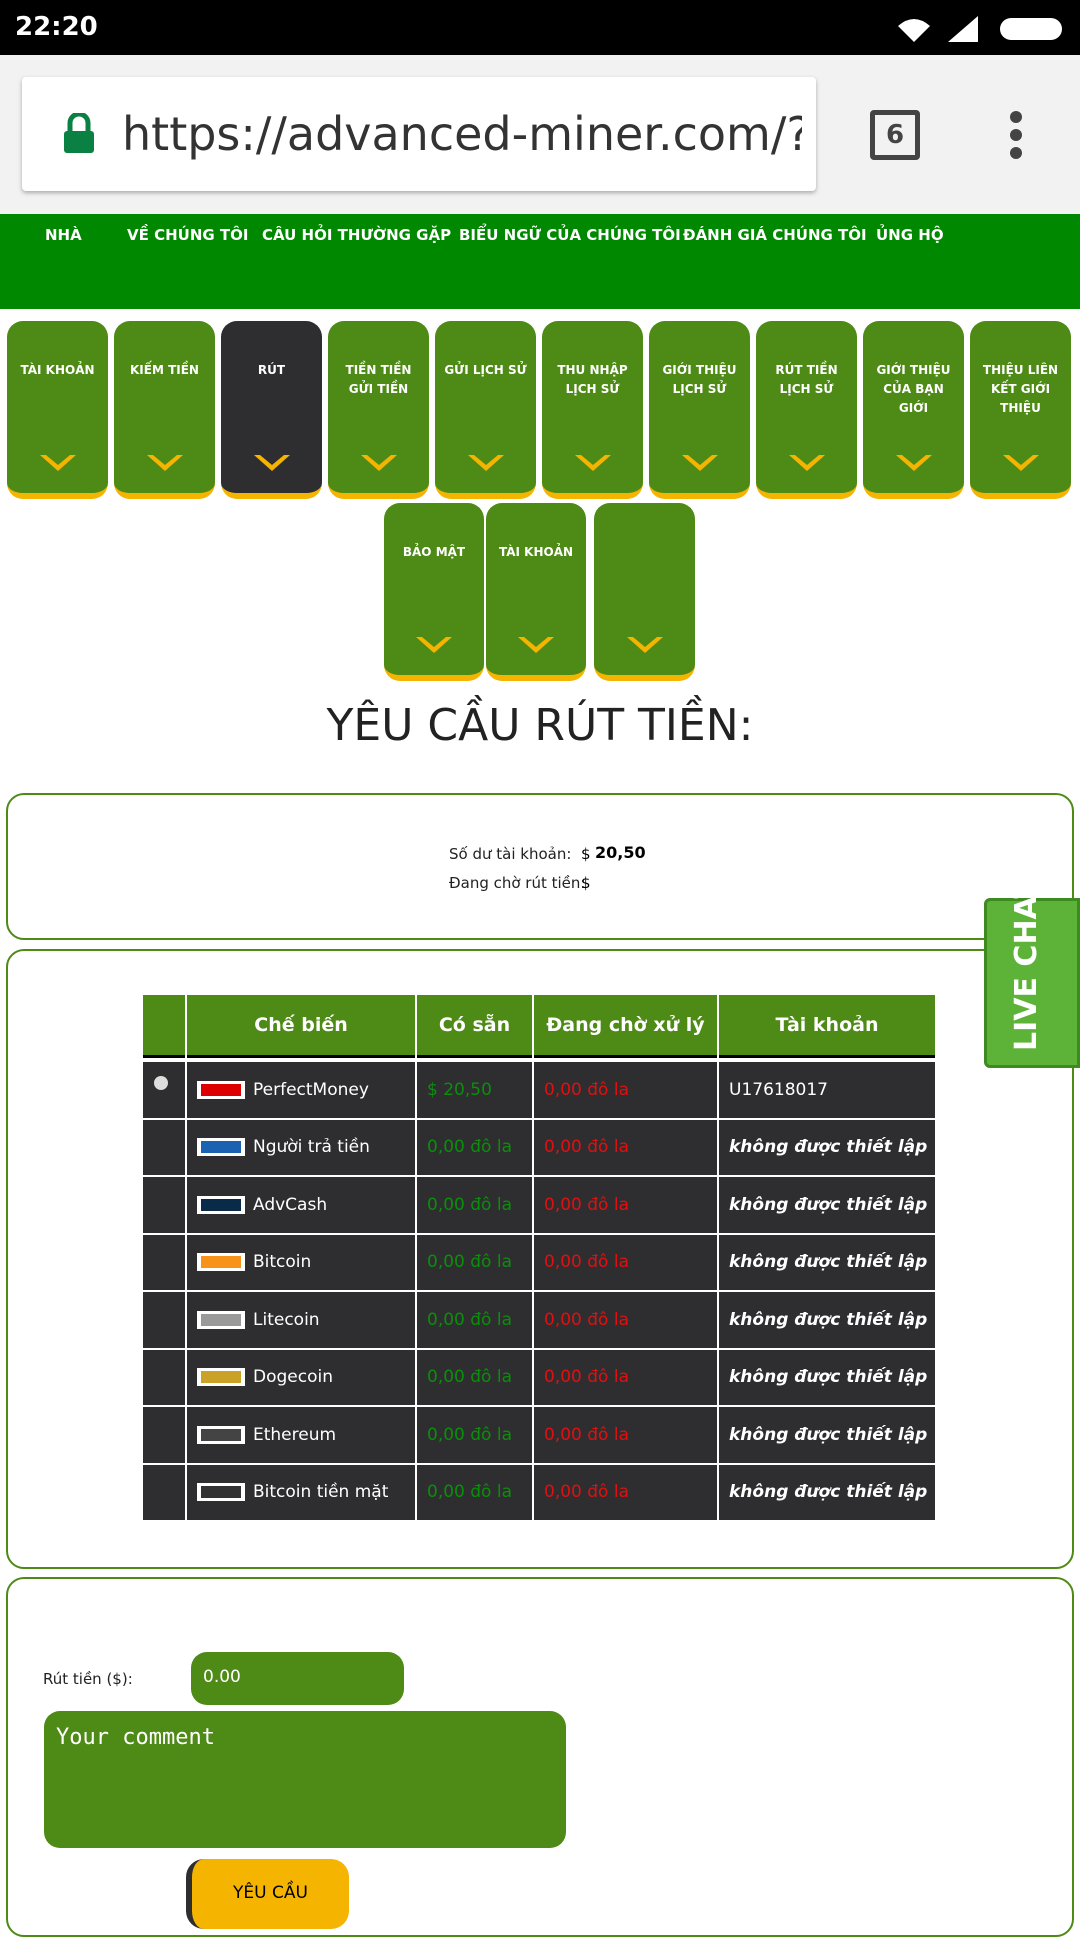 The width and height of the screenshot is (1080, 1937). I want to click on table-cell: Dogecoin, so click(301, 1377).